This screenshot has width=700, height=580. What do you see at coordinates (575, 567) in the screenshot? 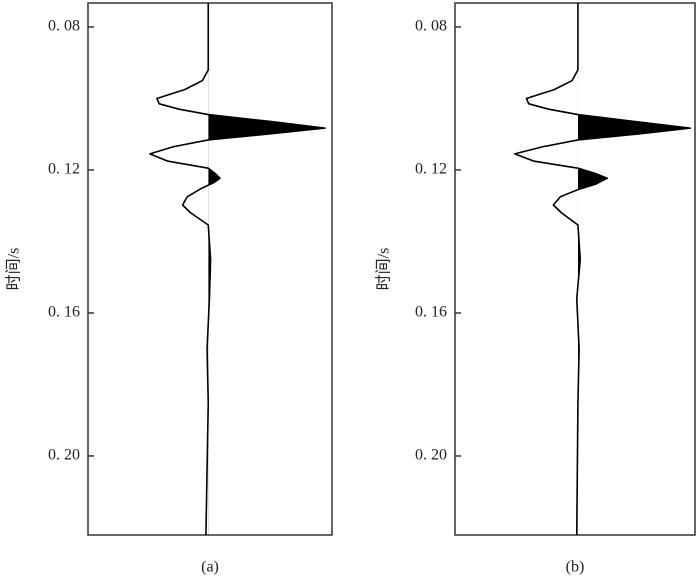
I see `panel-caption: (b)` at bounding box center [575, 567].